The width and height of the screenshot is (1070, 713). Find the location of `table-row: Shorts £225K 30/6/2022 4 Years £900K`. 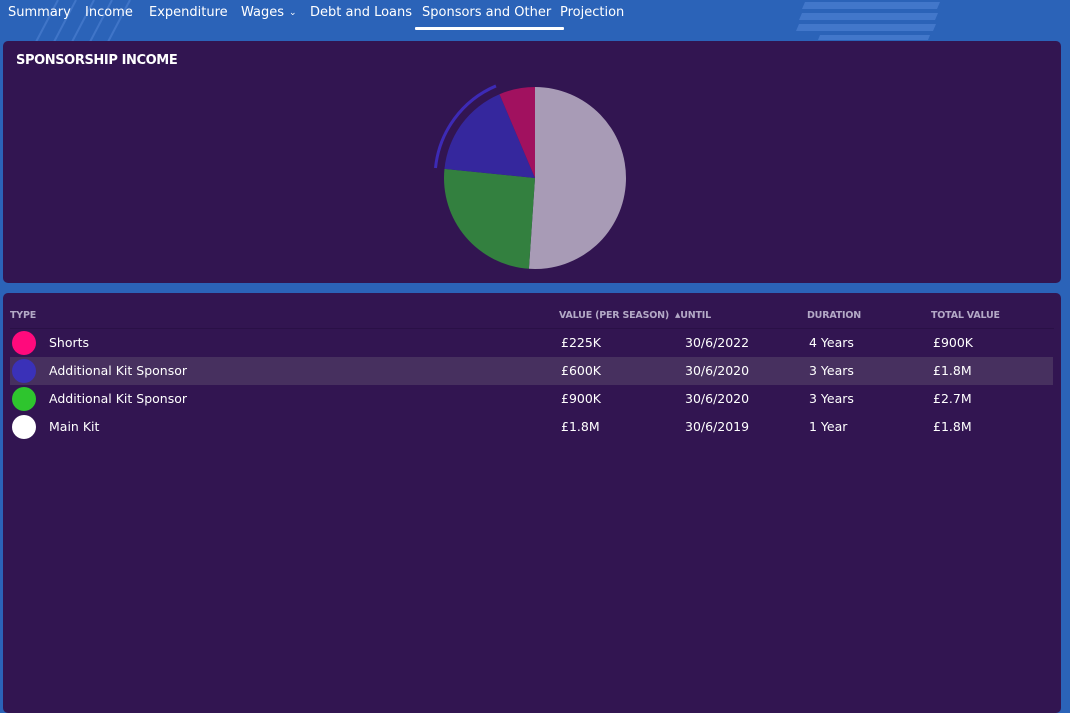

table-row: Shorts £225K 30/6/2022 4 Years £900K is located at coordinates (531, 343).